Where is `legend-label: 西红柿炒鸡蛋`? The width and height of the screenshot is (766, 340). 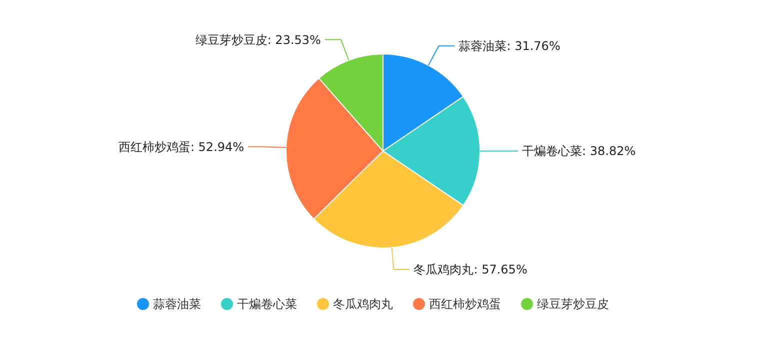
legend-label: 西红柿炒鸡蛋 is located at coordinates (465, 304).